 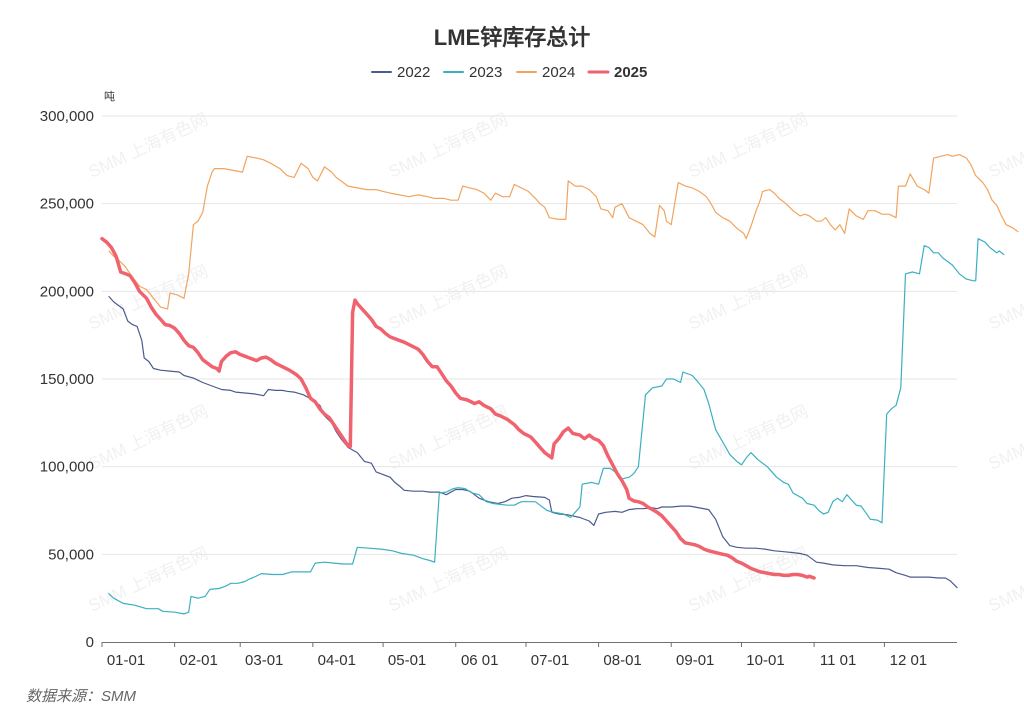 What do you see at coordinates (748, 438) in the screenshot?
I see `watermark-10: SMM 上海有色网` at bounding box center [748, 438].